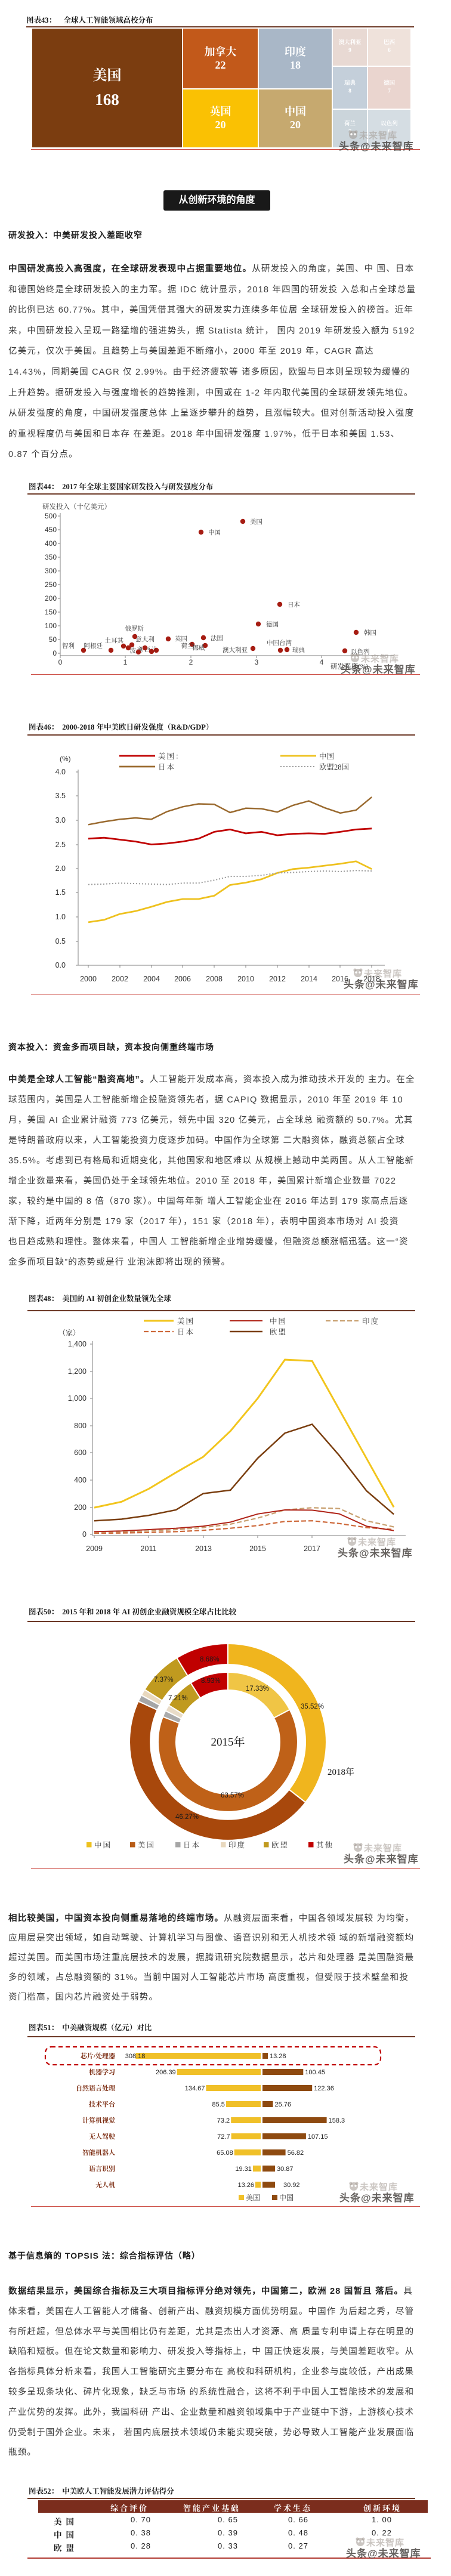 This screenshot has width=451, height=2576. I want to click on svg-text: 8.93%, so click(211, 1681).